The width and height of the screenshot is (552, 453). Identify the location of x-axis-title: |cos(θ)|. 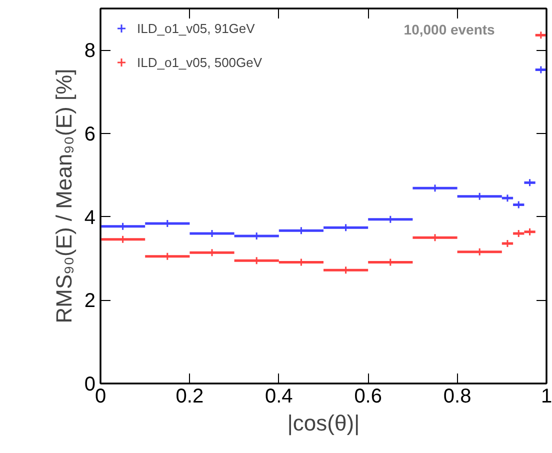
(323, 423).